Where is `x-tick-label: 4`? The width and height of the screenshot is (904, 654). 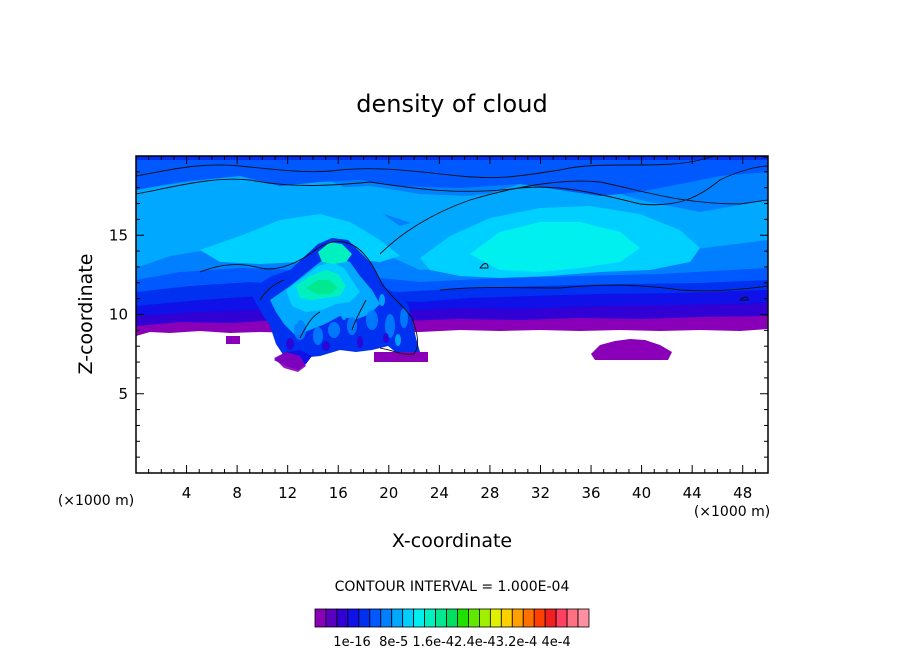 x-tick-label: 4 is located at coordinates (187, 493).